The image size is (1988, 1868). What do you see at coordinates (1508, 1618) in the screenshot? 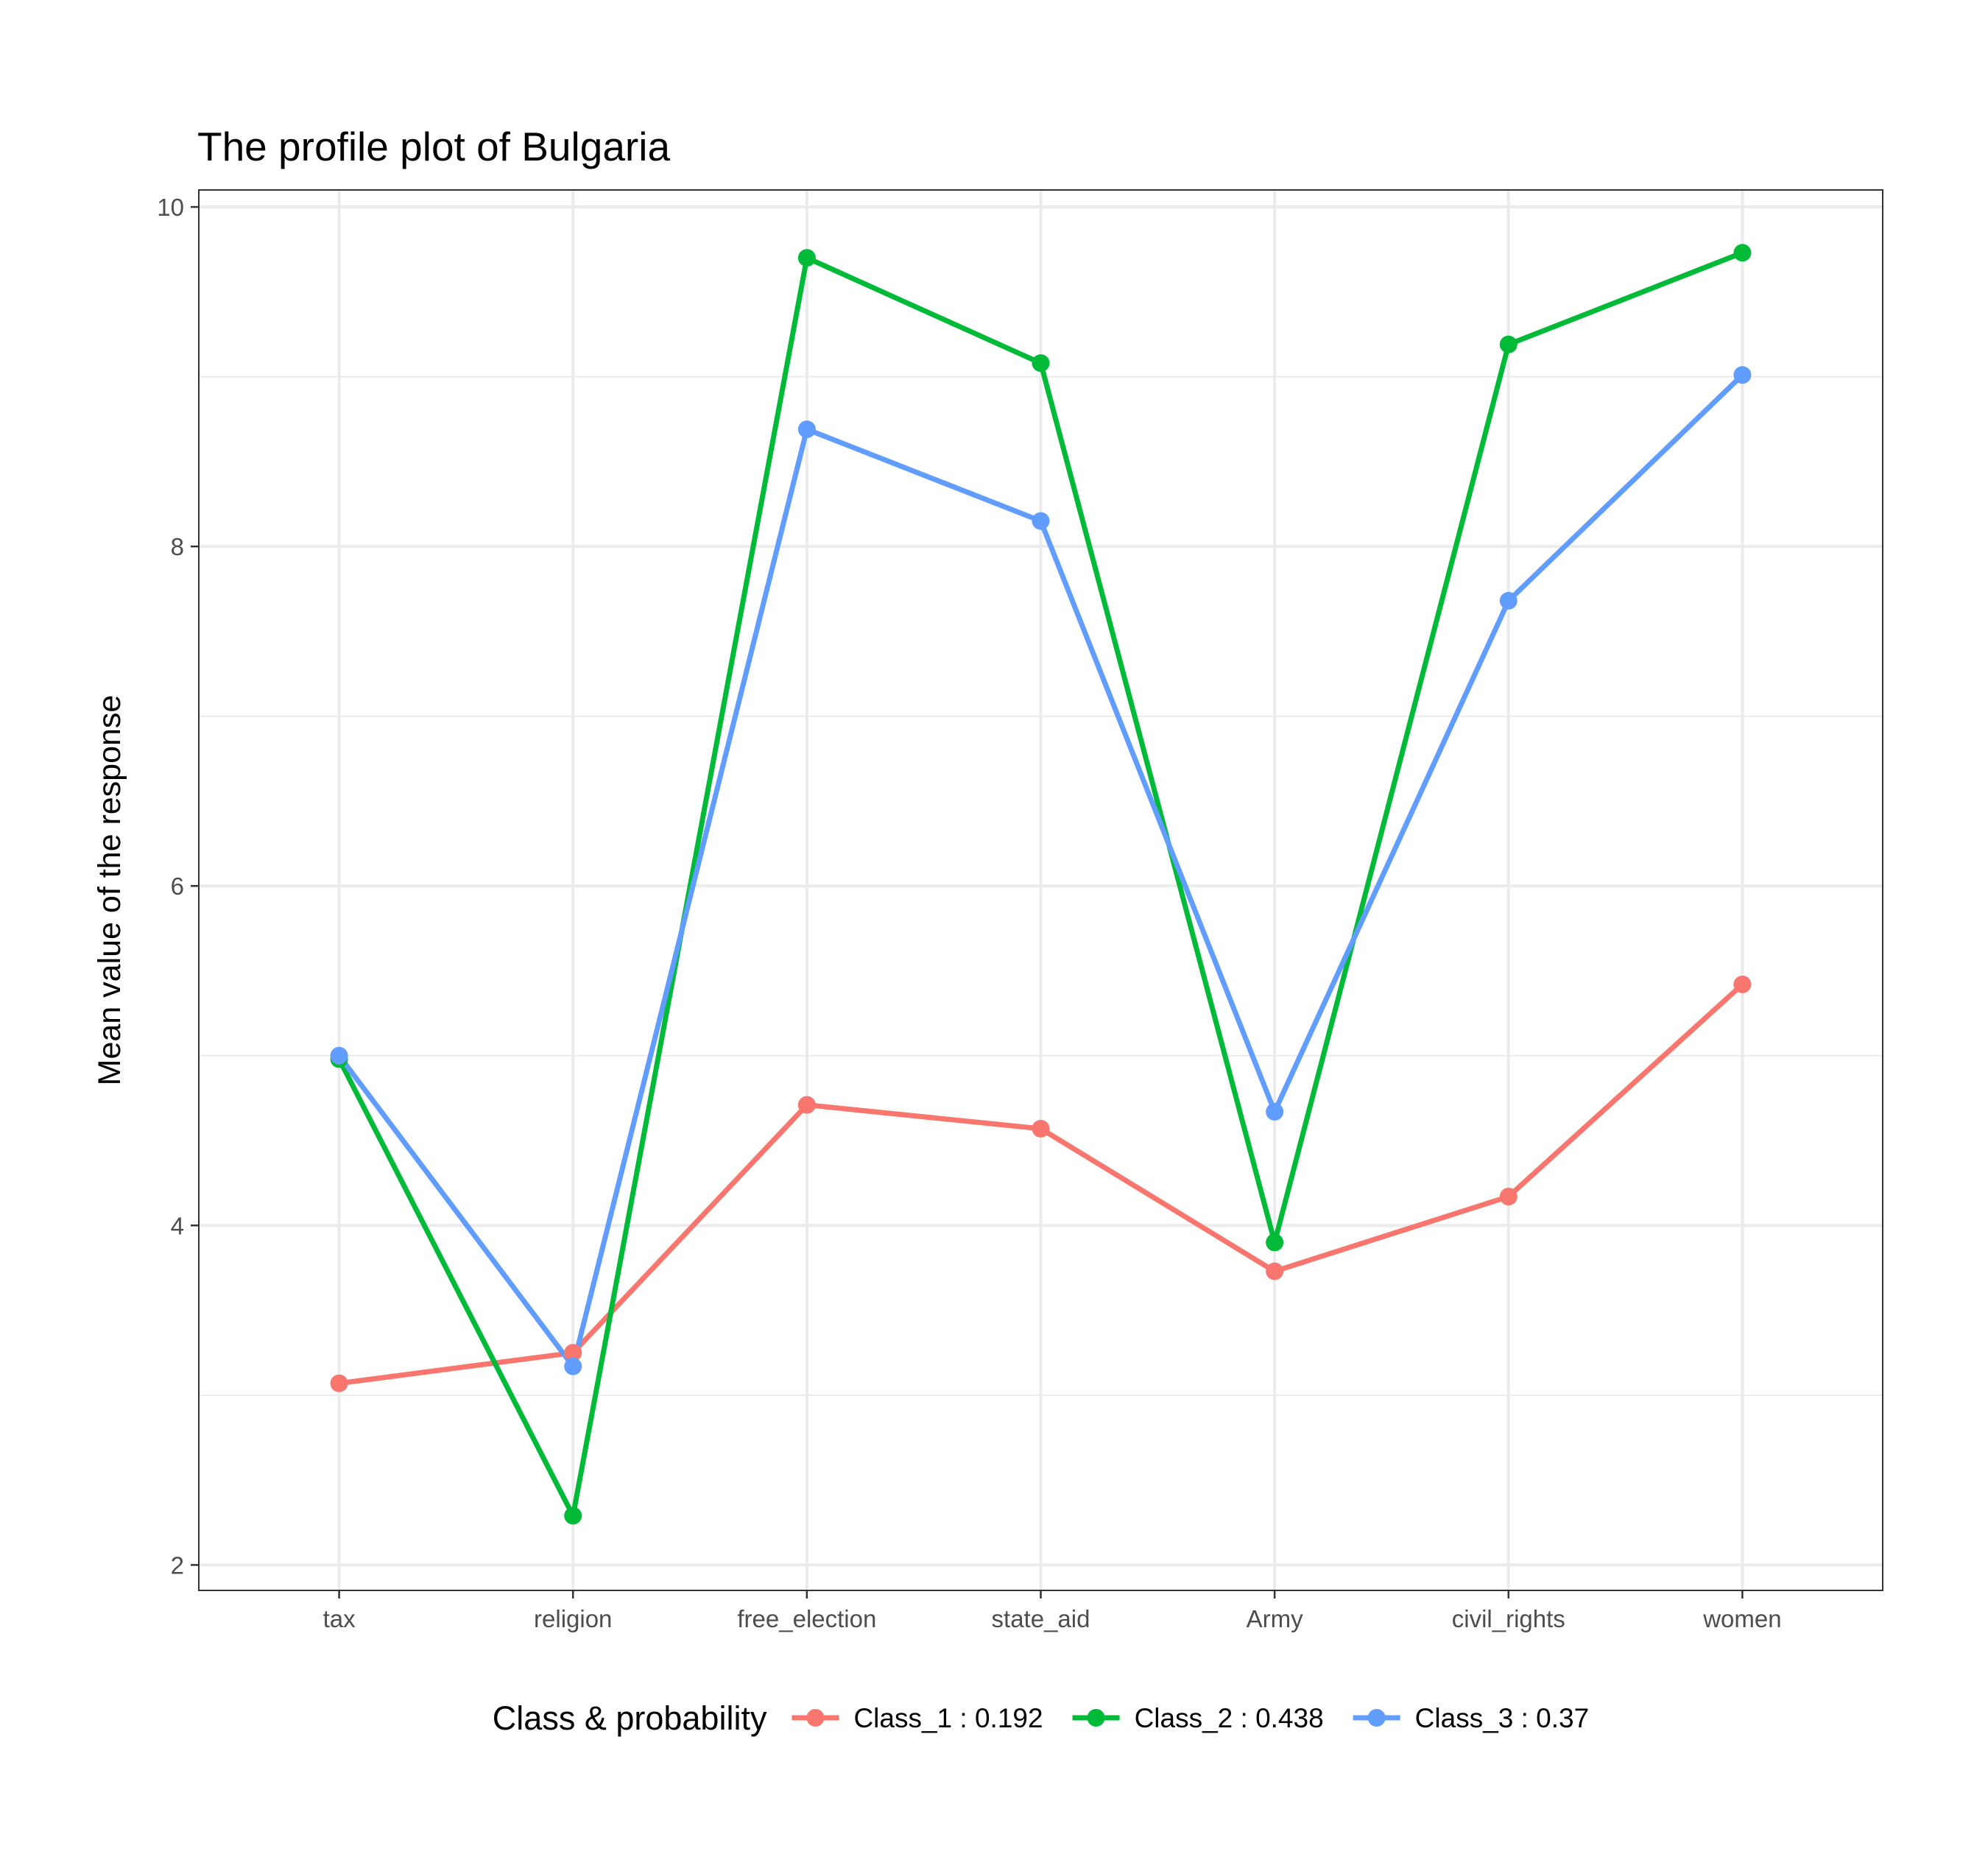
I see `x-tick-label: civil_rights` at bounding box center [1508, 1618].